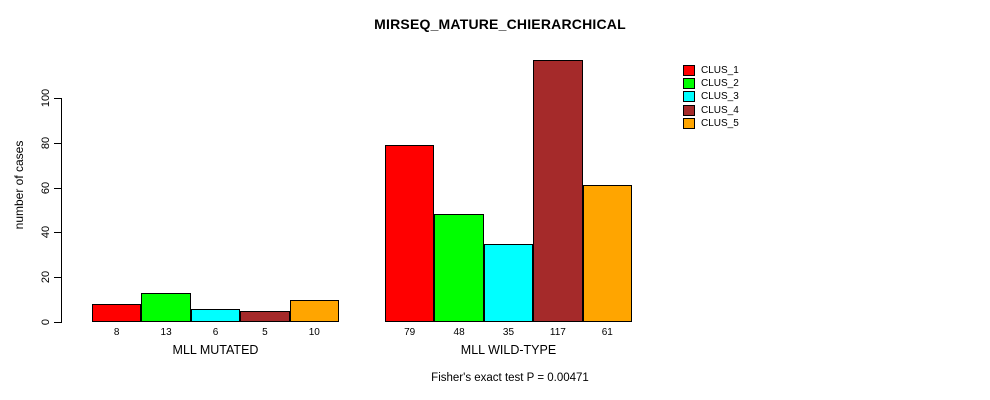 This screenshot has height=400, width=990. Describe the element at coordinates (607, 332) in the screenshot. I see `bar-value-label: 61` at that location.